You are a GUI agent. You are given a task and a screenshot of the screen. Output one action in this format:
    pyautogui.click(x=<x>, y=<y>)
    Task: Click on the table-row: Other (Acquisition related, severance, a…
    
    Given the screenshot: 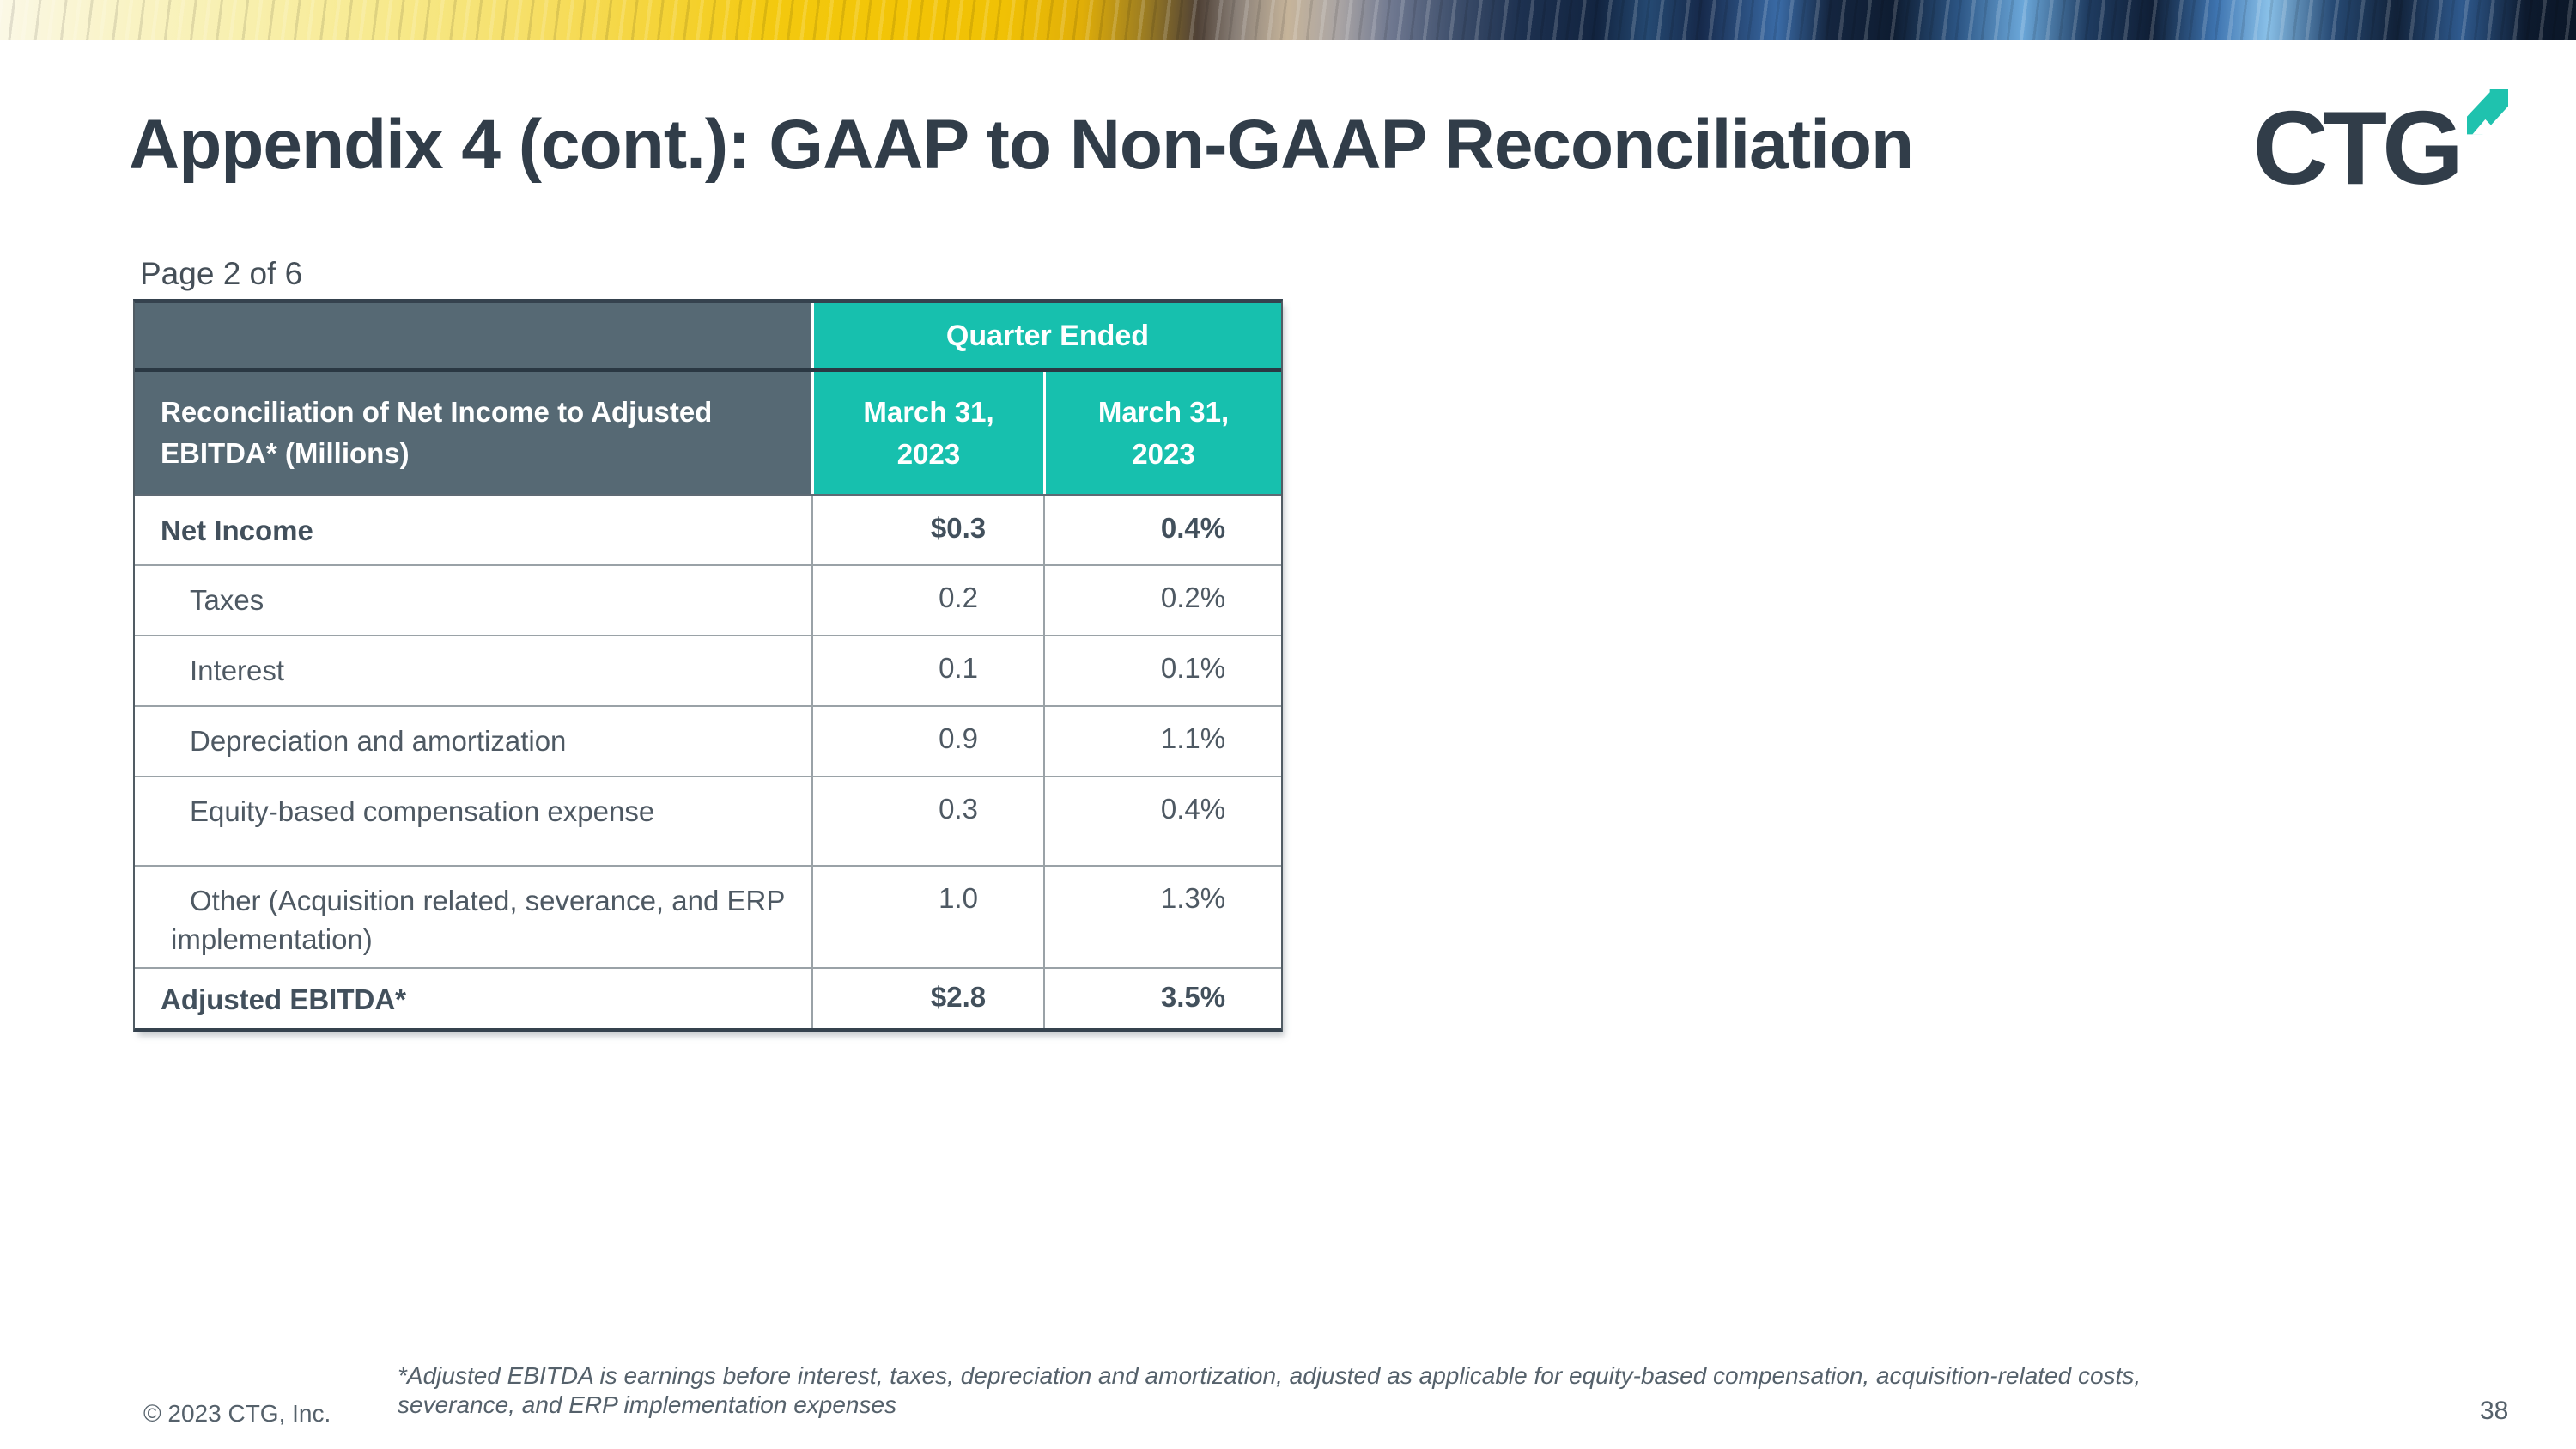 What is the action you would take?
    pyautogui.click(x=708, y=916)
    